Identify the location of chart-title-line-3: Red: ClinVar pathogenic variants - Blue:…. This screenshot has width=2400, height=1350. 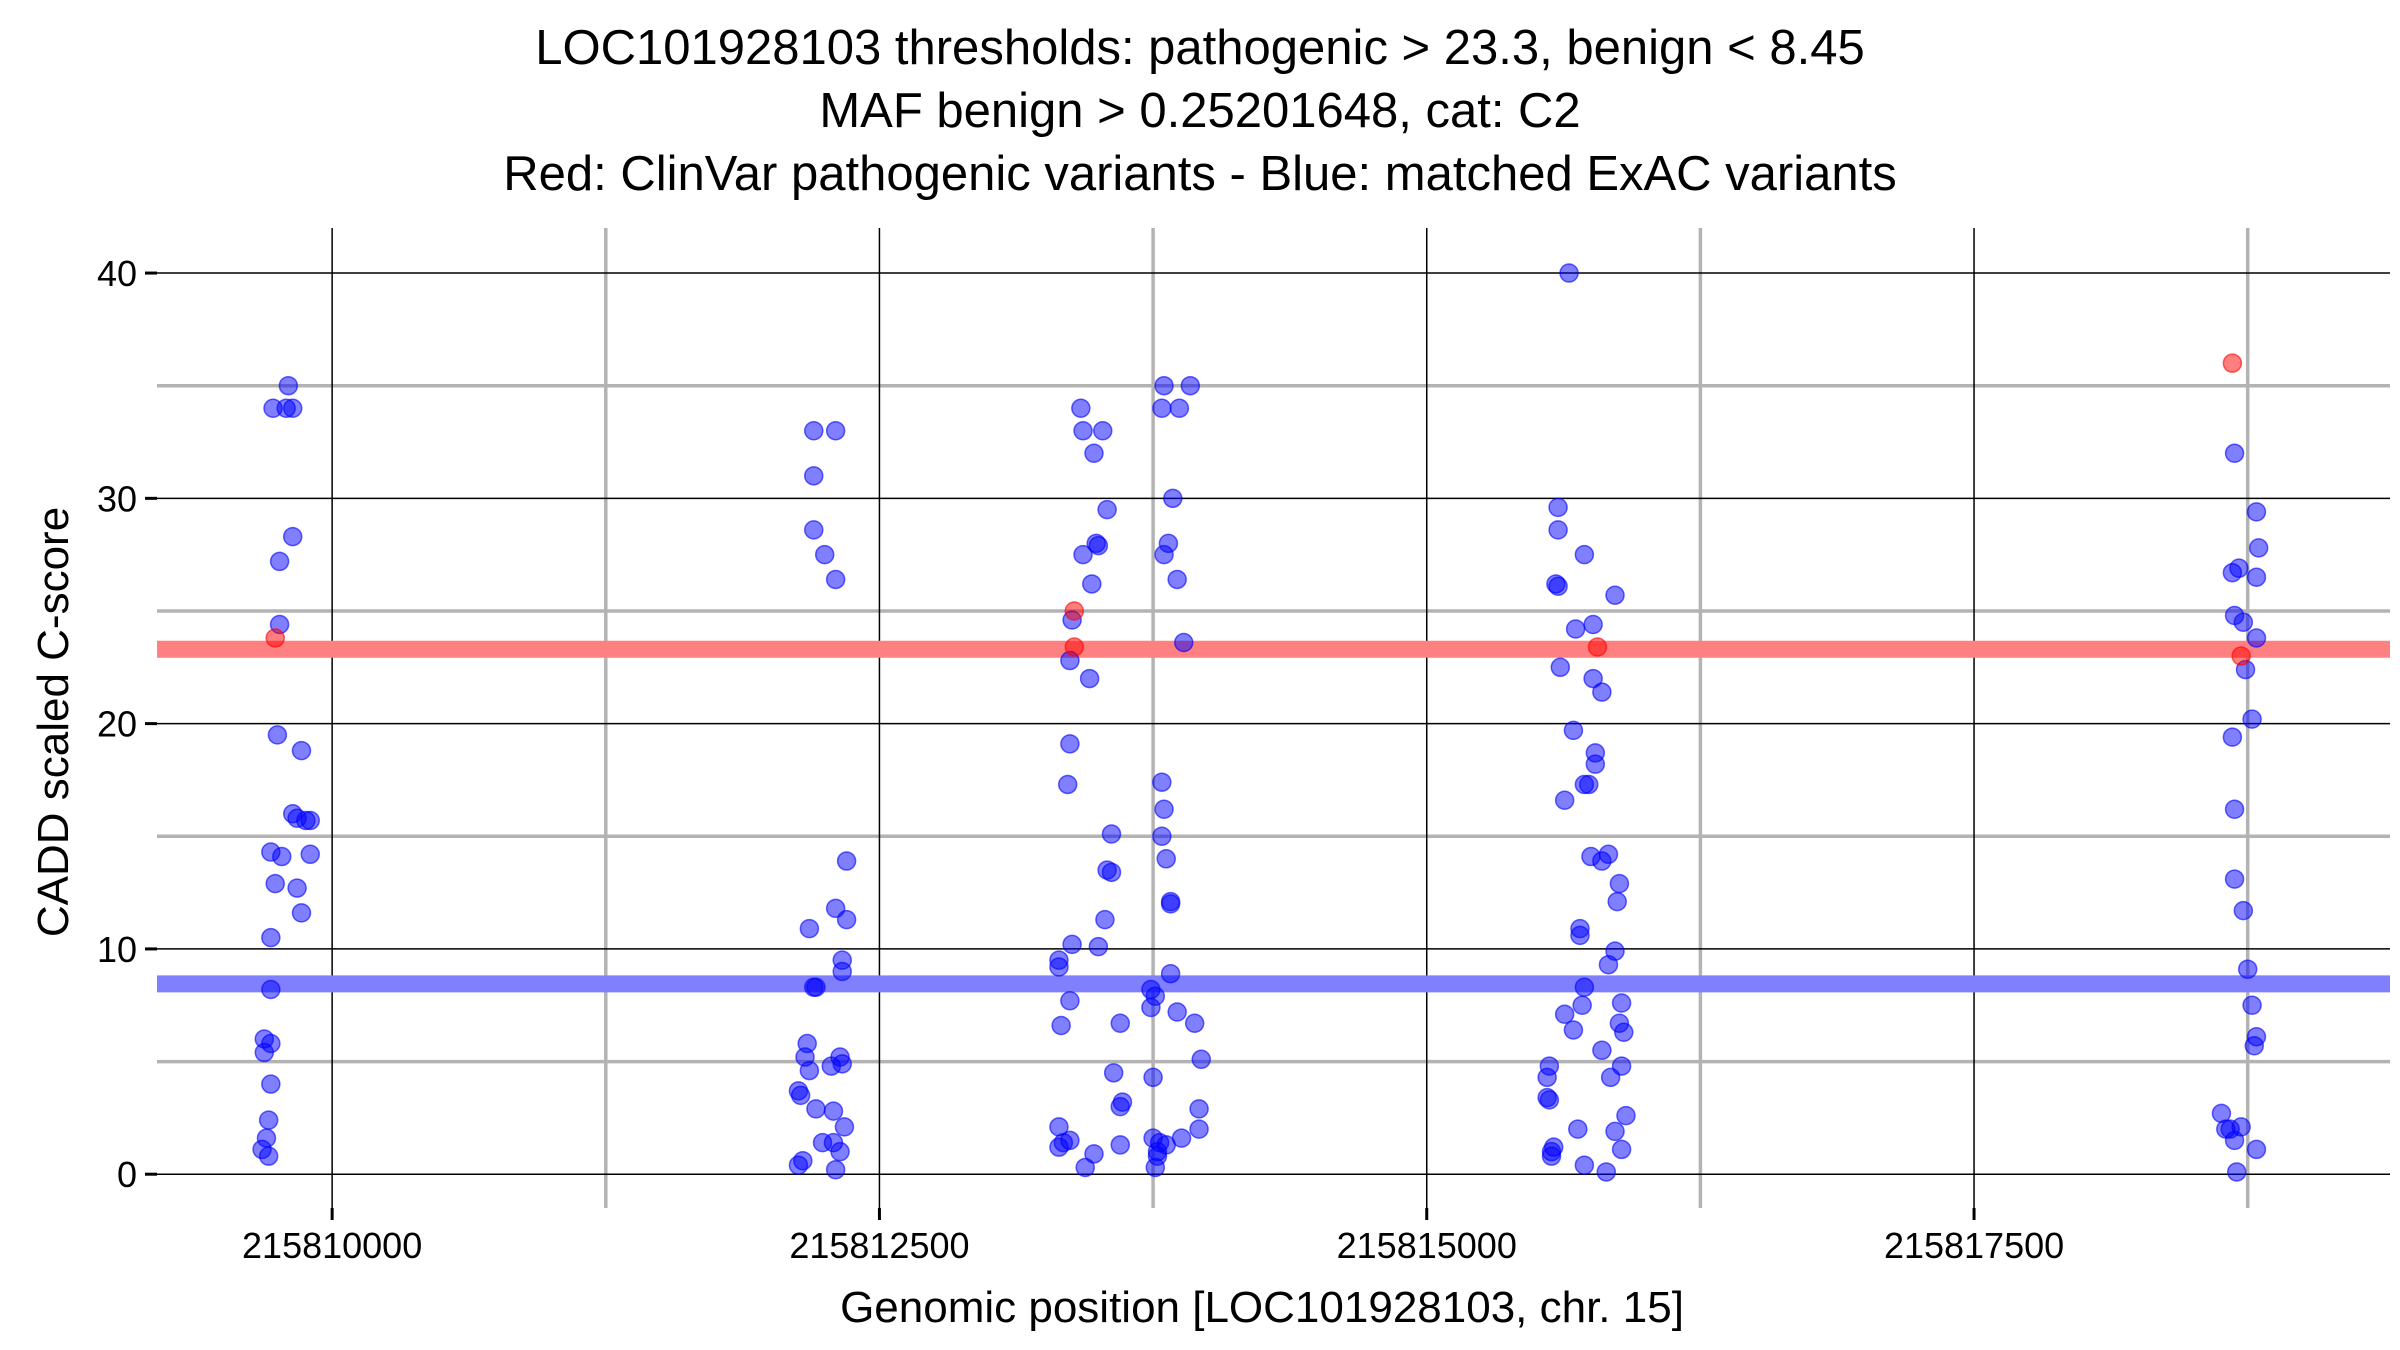
(1200, 174).